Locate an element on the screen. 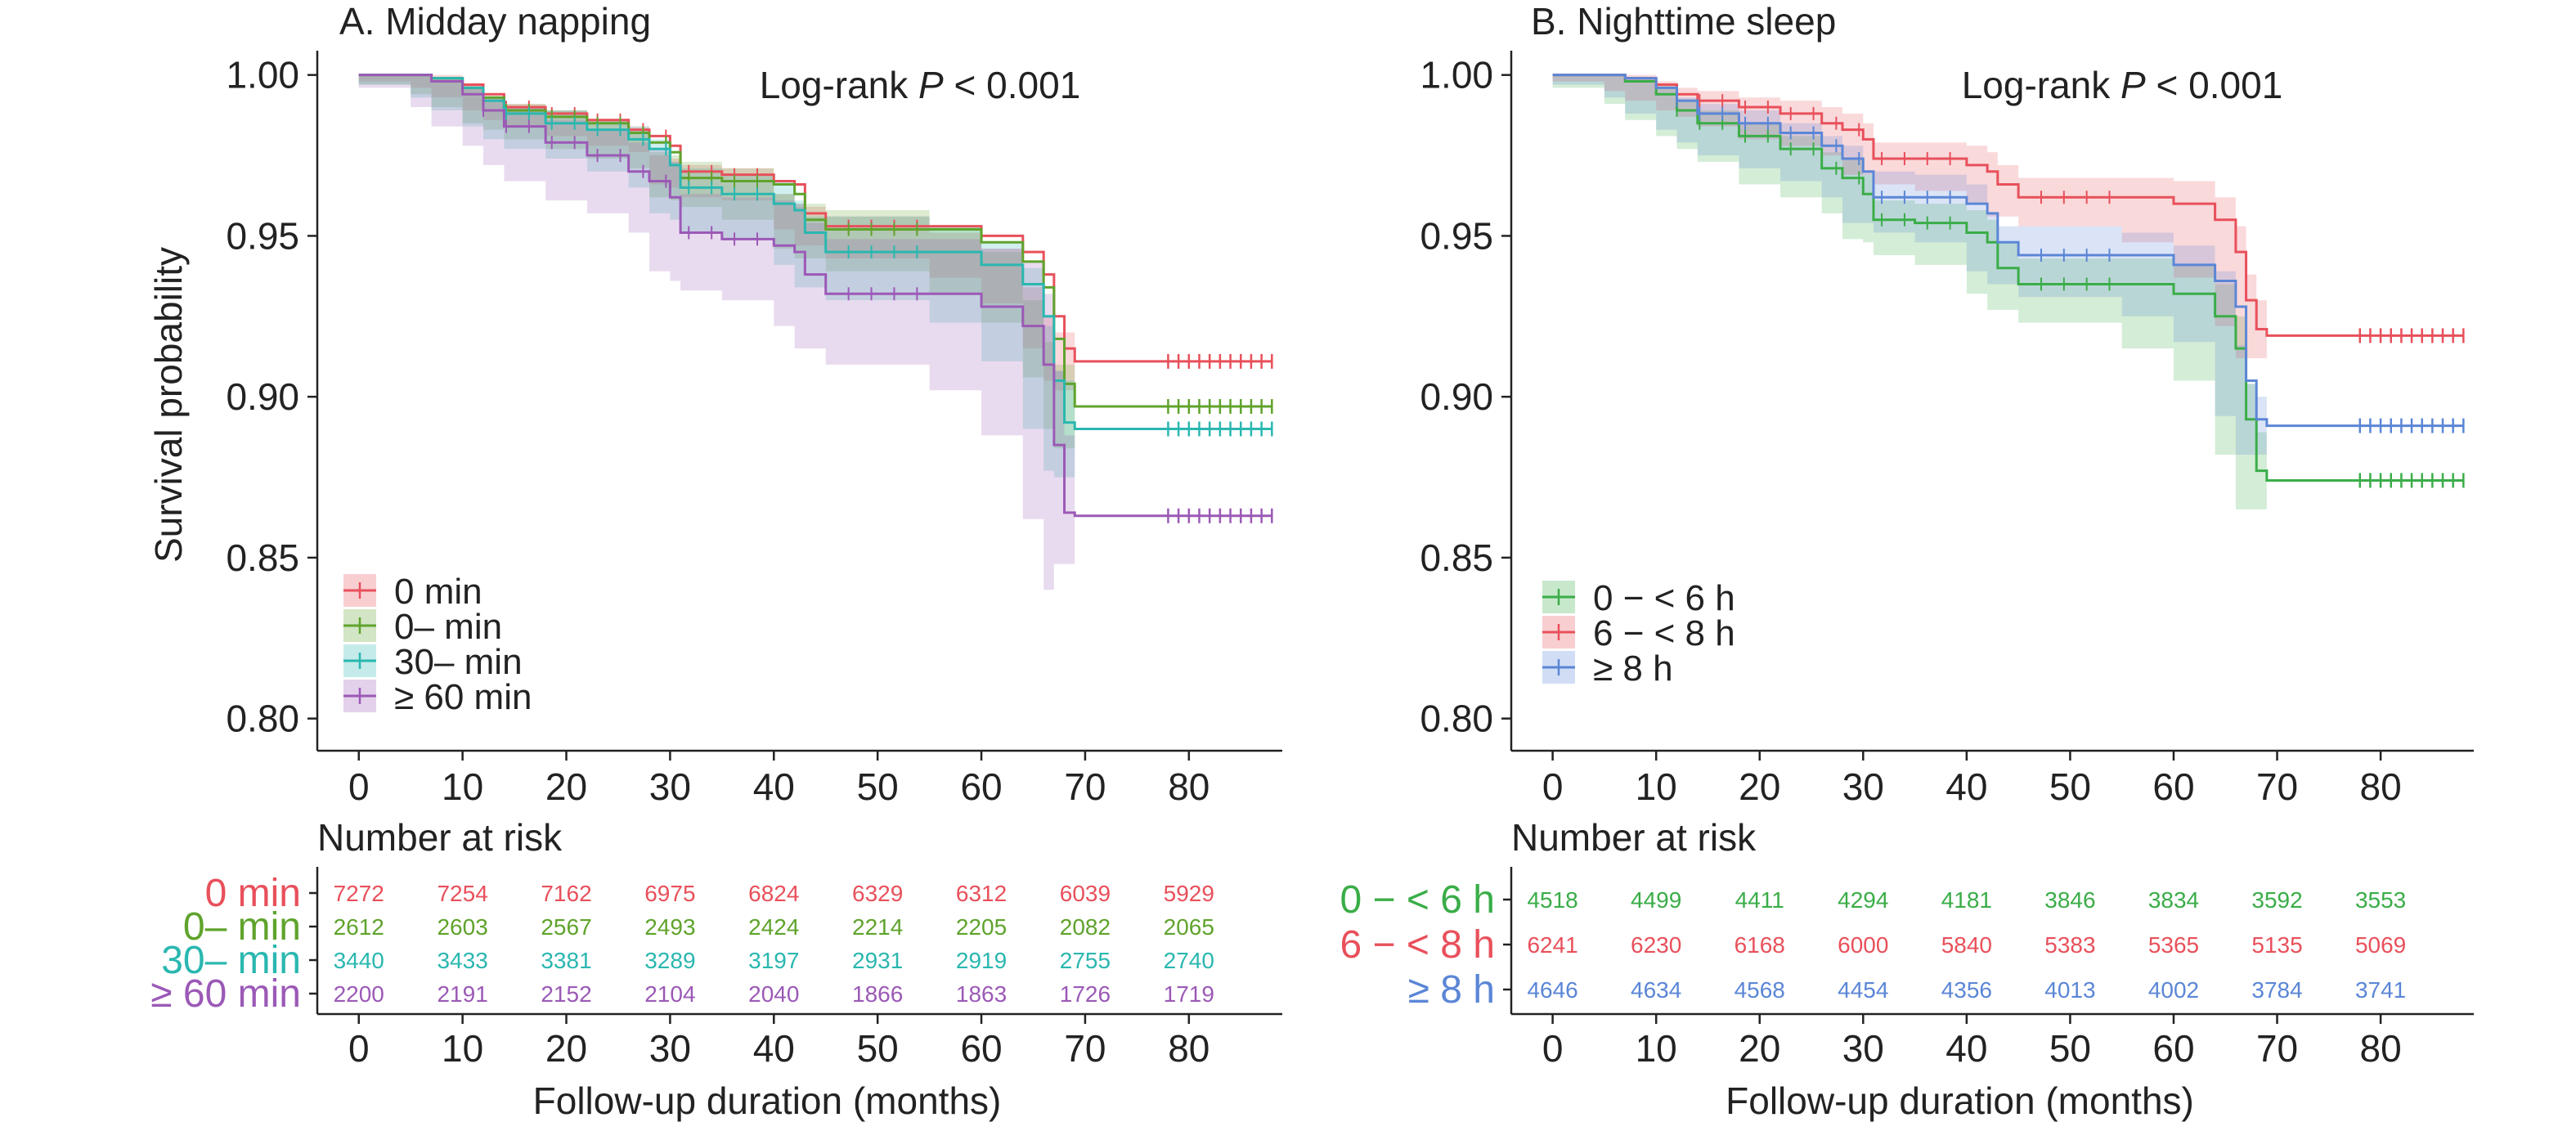 The image size is (2576, 1131). risk-value: 2612 is located at coordinates (359, 927).